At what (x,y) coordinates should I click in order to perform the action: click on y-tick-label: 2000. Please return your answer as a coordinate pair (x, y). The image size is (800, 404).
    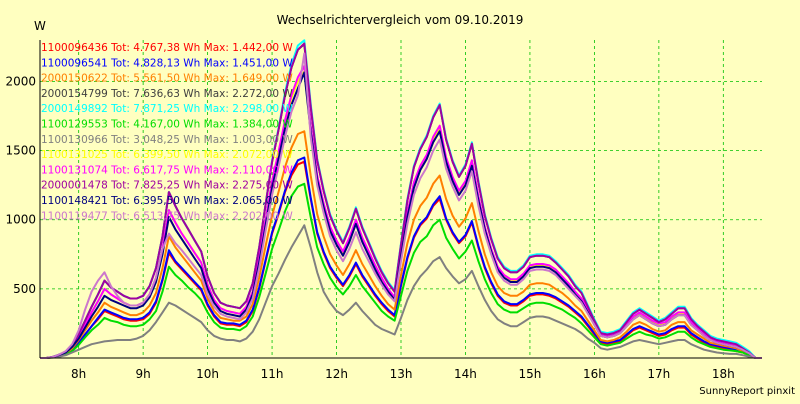
    Looking at the image, I should click on (20, 81).